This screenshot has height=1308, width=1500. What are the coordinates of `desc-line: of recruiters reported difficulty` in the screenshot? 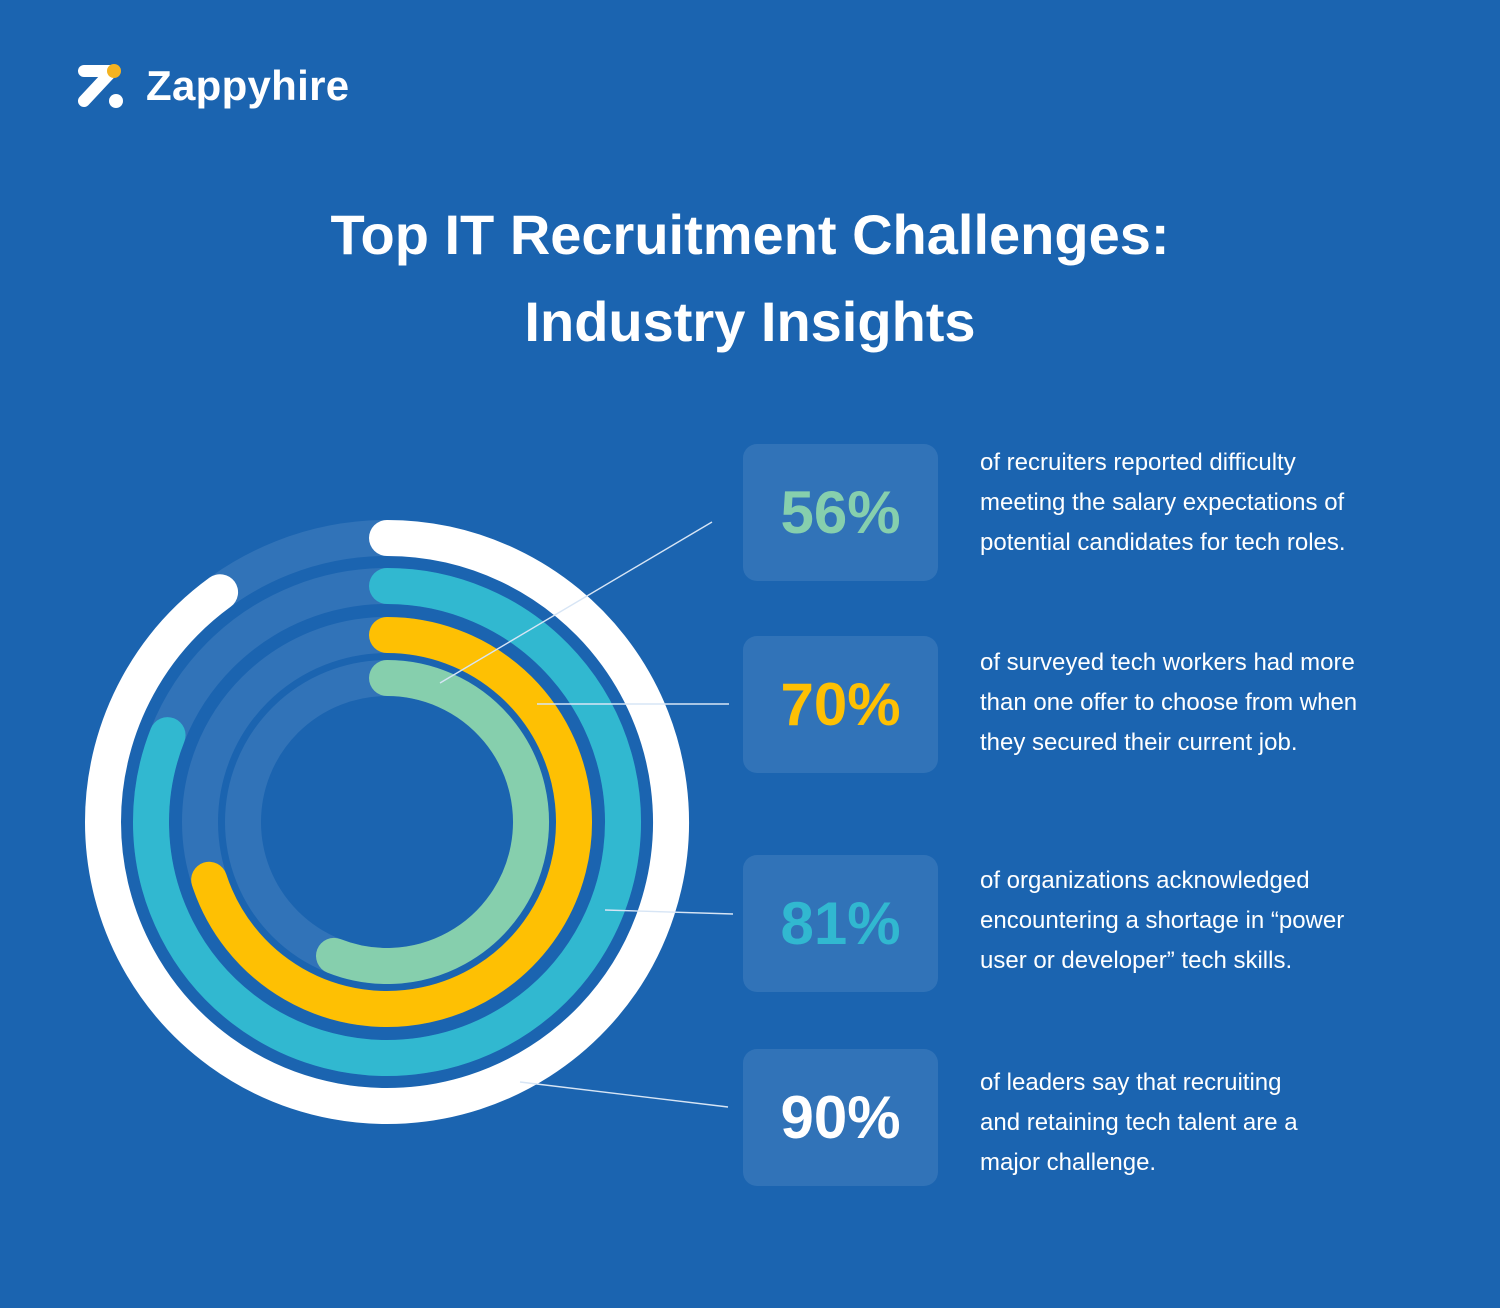 It's located at (1138, 462).